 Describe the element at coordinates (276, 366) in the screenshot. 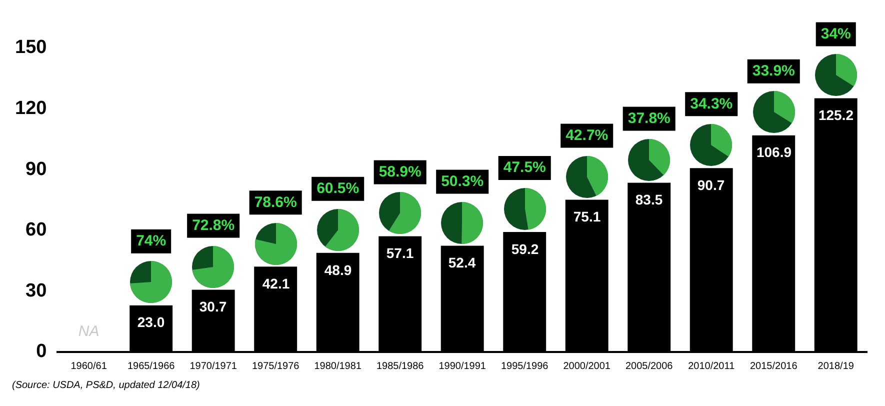

I see `x-tick-label: 1975/1976` at that location.